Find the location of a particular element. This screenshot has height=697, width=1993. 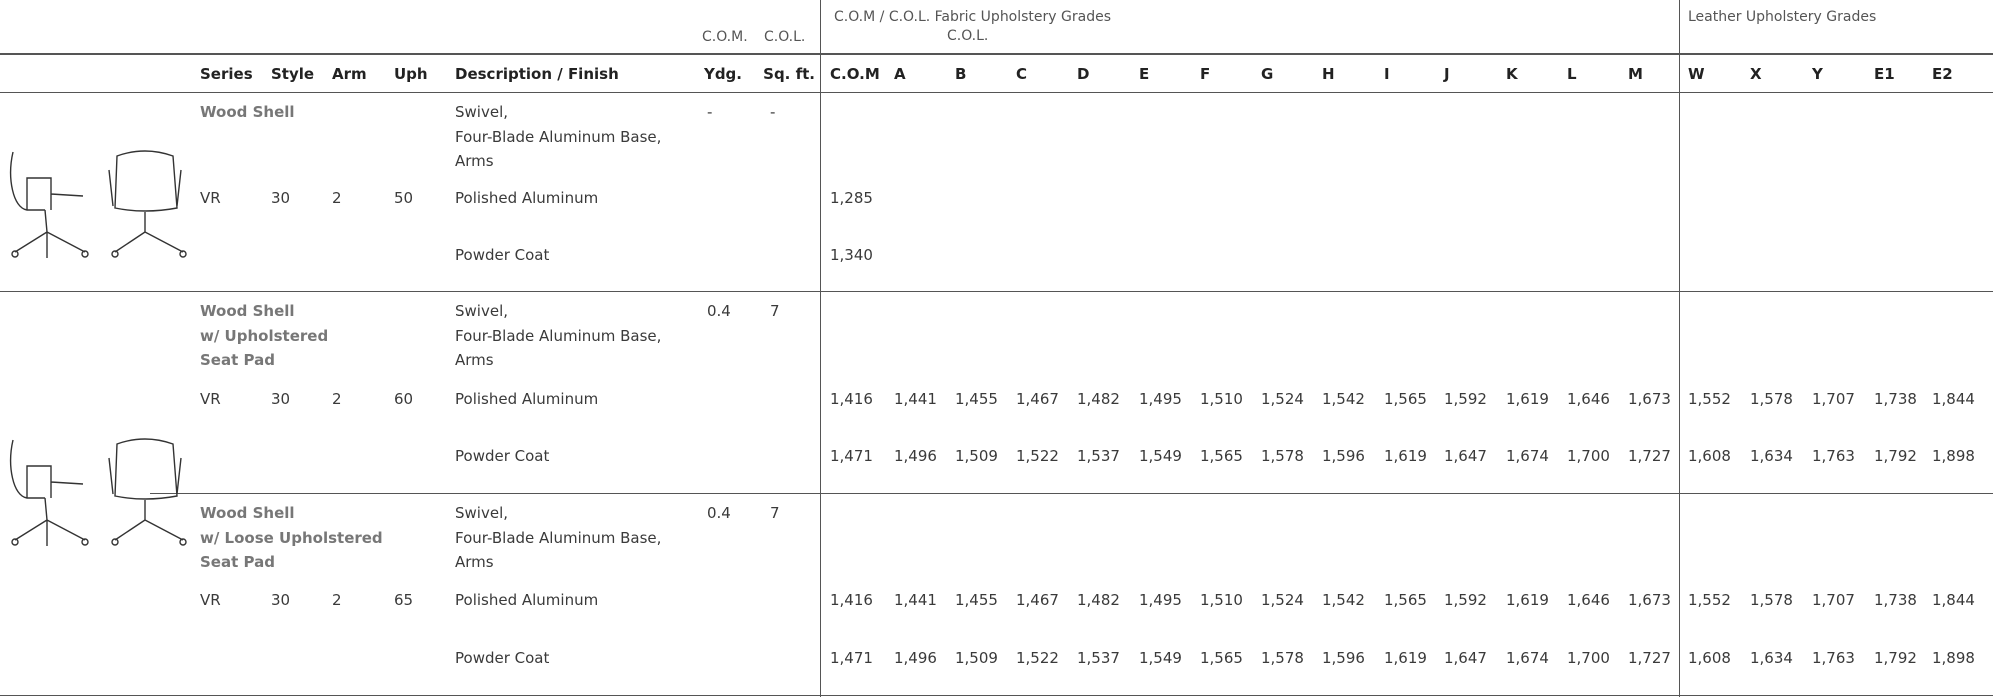

column-header: L is located at coordinates (1572, 74).